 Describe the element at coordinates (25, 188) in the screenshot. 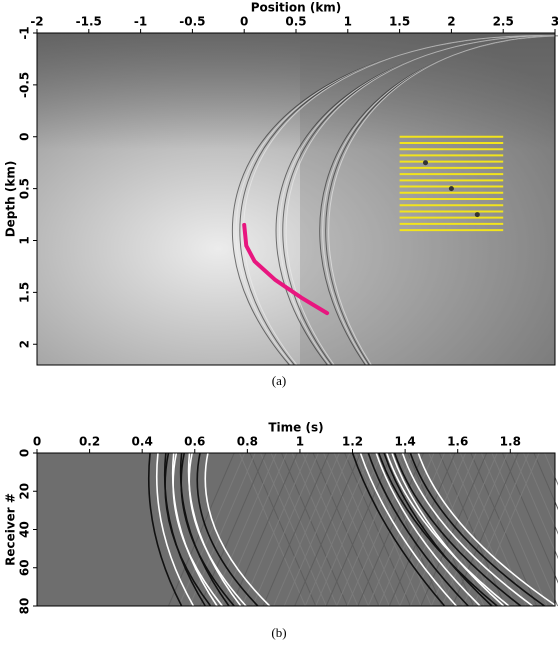

I see `y-tick-label: 0.5` at that location.